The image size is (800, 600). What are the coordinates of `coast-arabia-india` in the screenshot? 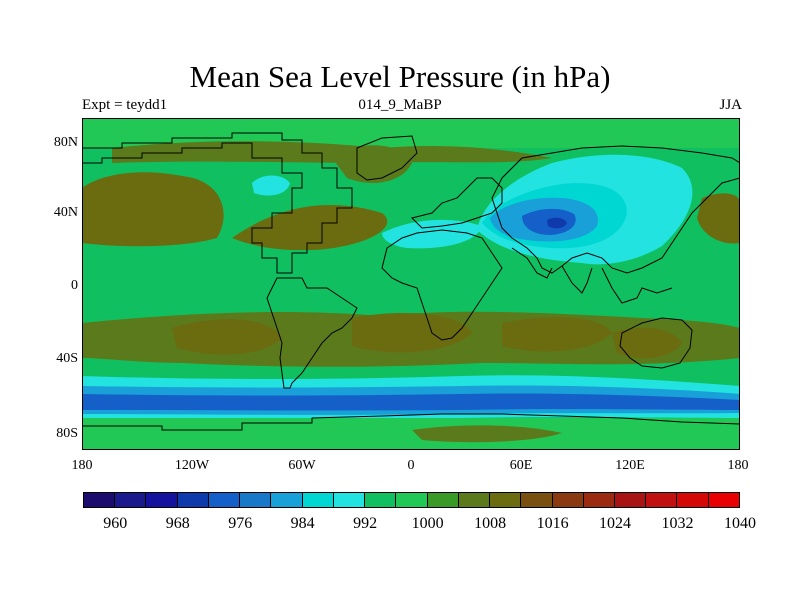 It's located at (552, 270).